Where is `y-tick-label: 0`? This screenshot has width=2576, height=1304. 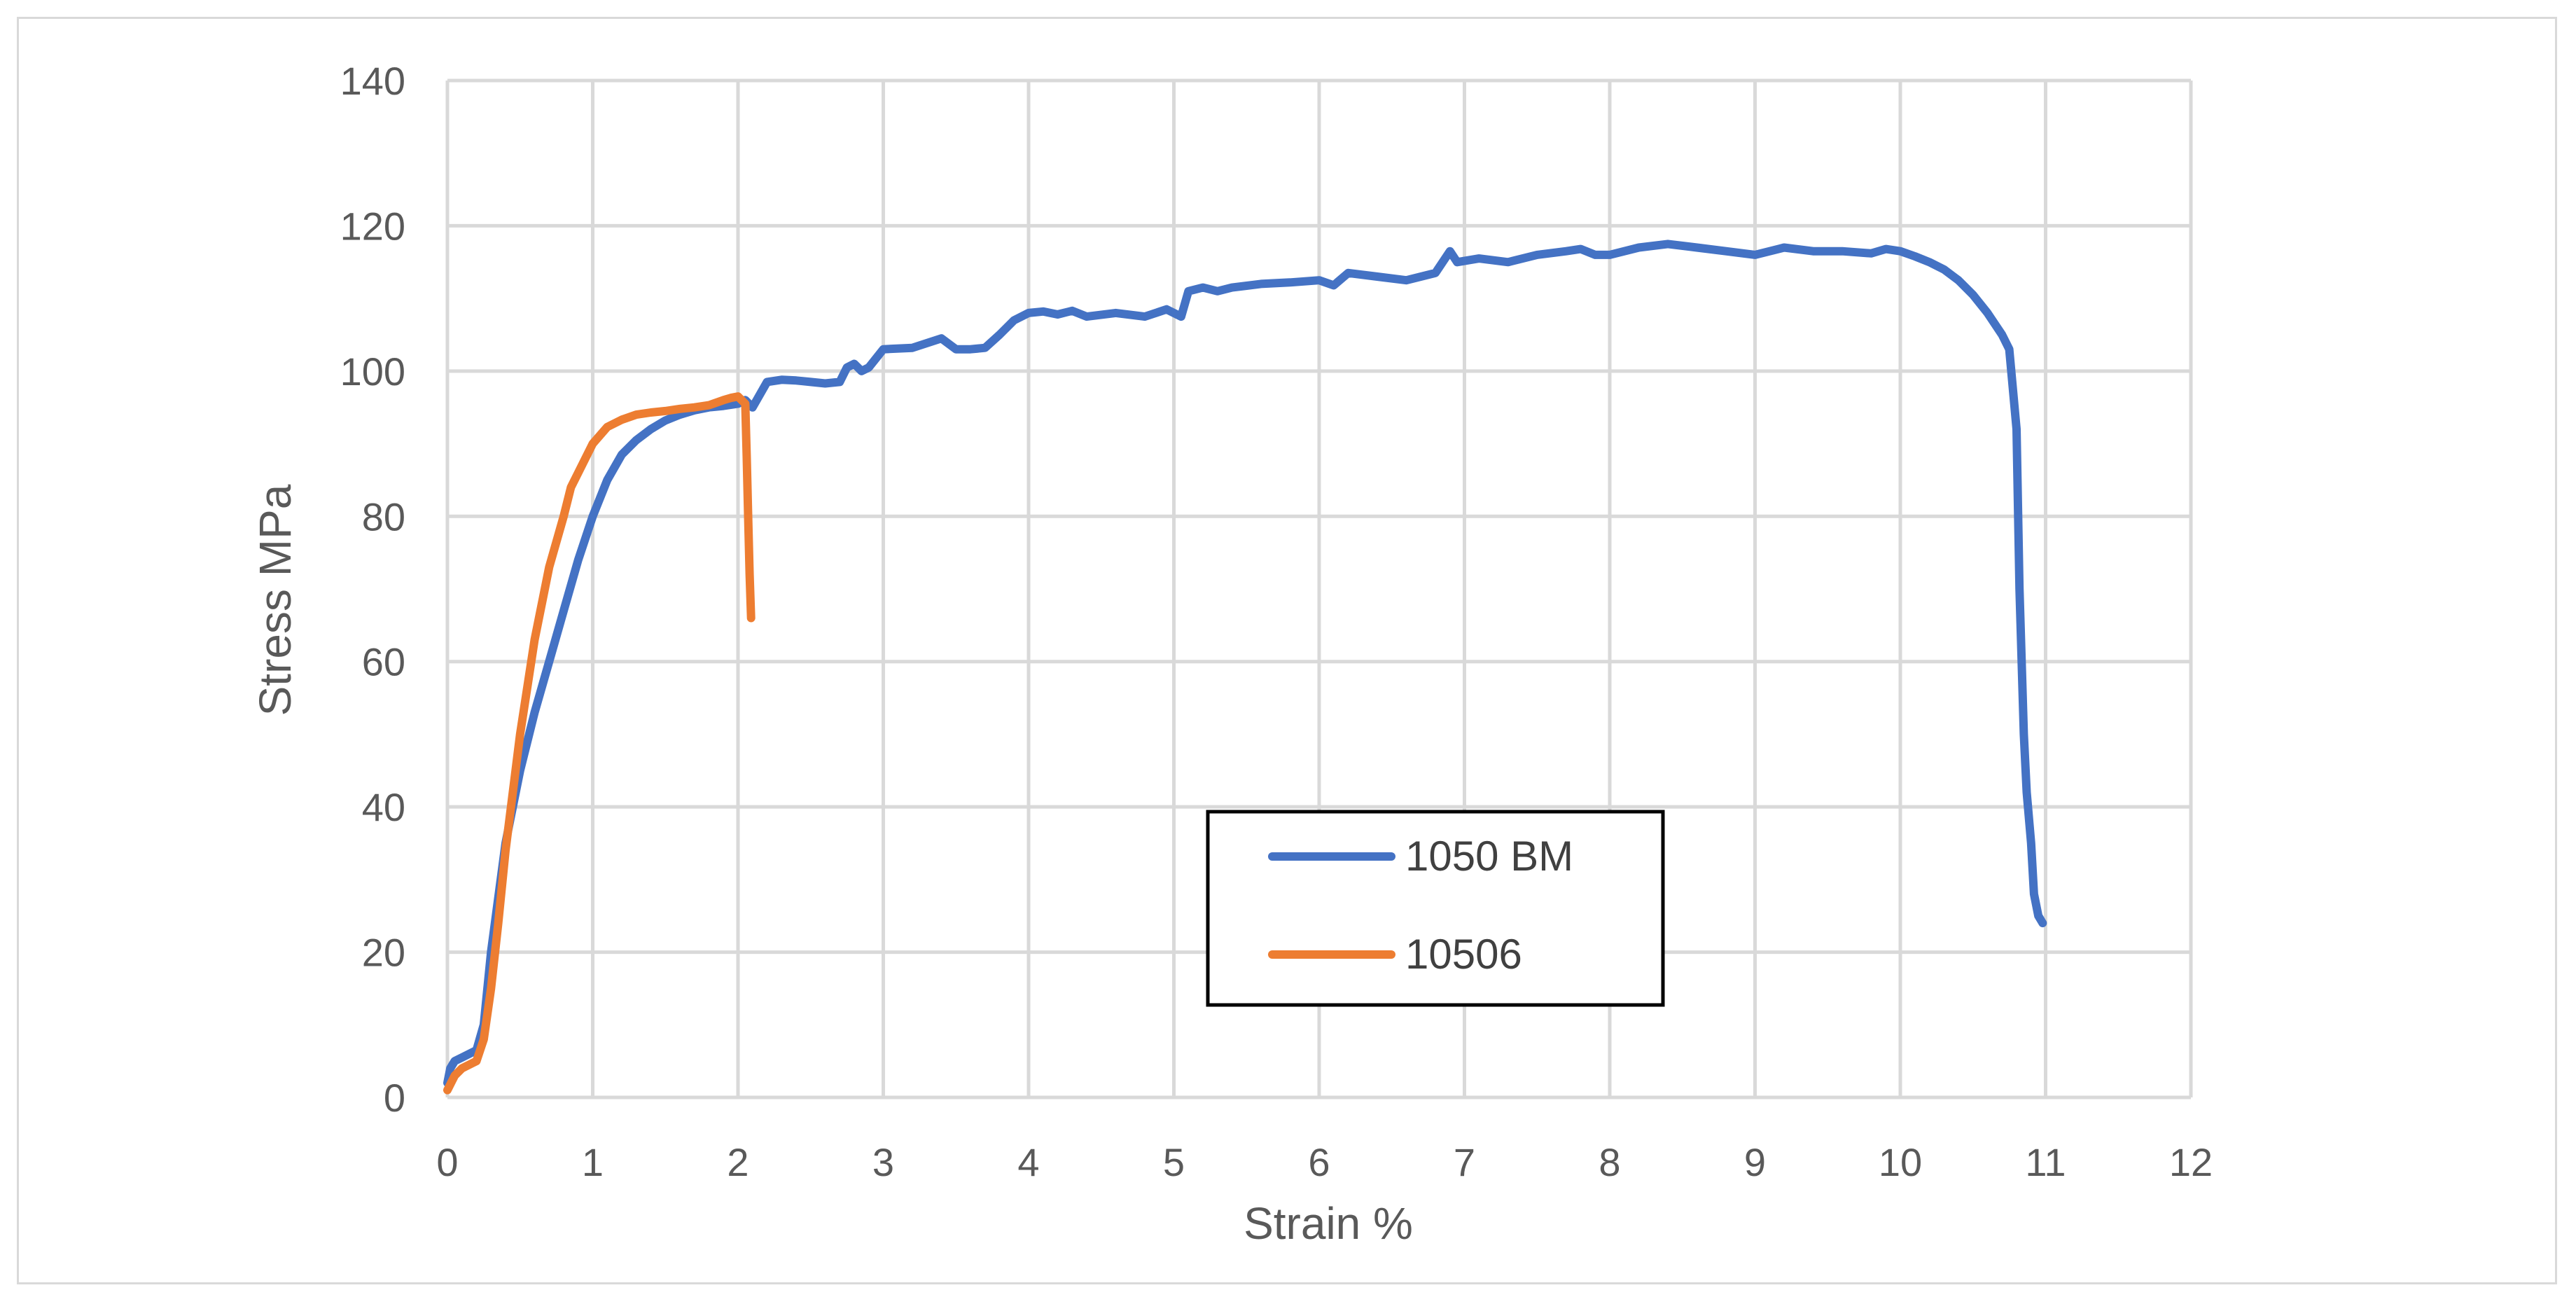
y-tick-label: 0 is located at coordinates (394, 1098).